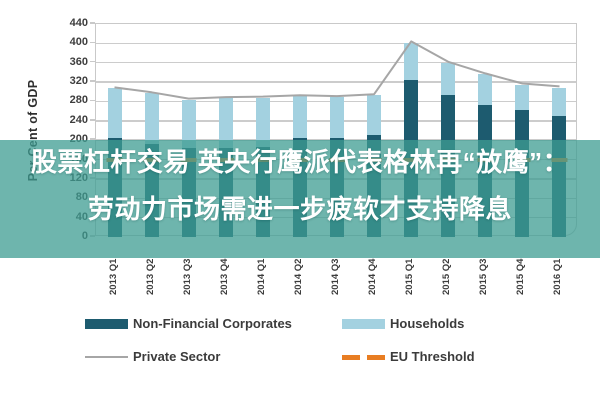 The width and height of the screenshot is (600, 400). Describe the element at coordinates (299, 209) in the screenshot. I see `headline-line-2: 劳动力市场需进一步疲软才支持降息` at that location.